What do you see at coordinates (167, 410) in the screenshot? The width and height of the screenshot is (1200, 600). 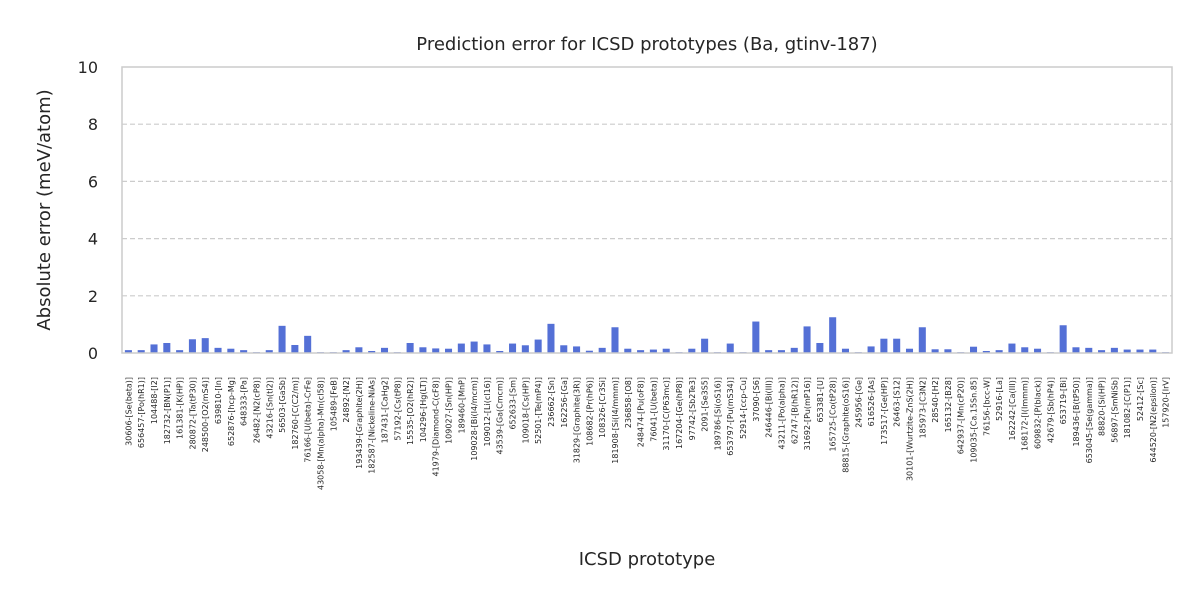 I see `x-tick-label: 182732-[BN(P1)]` at bounding box center [167, 410].